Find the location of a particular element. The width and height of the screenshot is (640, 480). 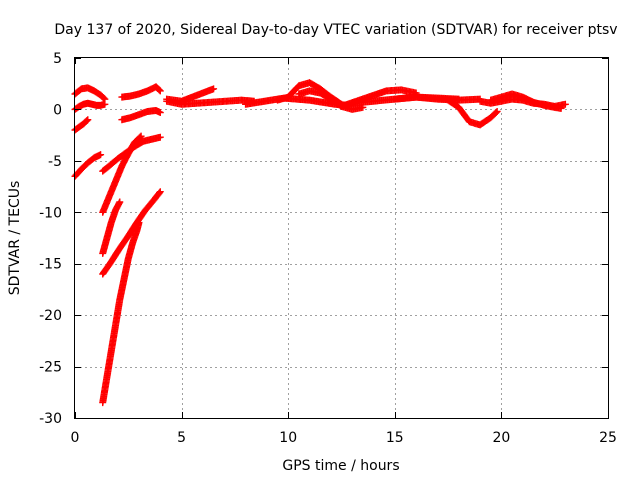

series-prn-k is located at coordinates (141, 92).